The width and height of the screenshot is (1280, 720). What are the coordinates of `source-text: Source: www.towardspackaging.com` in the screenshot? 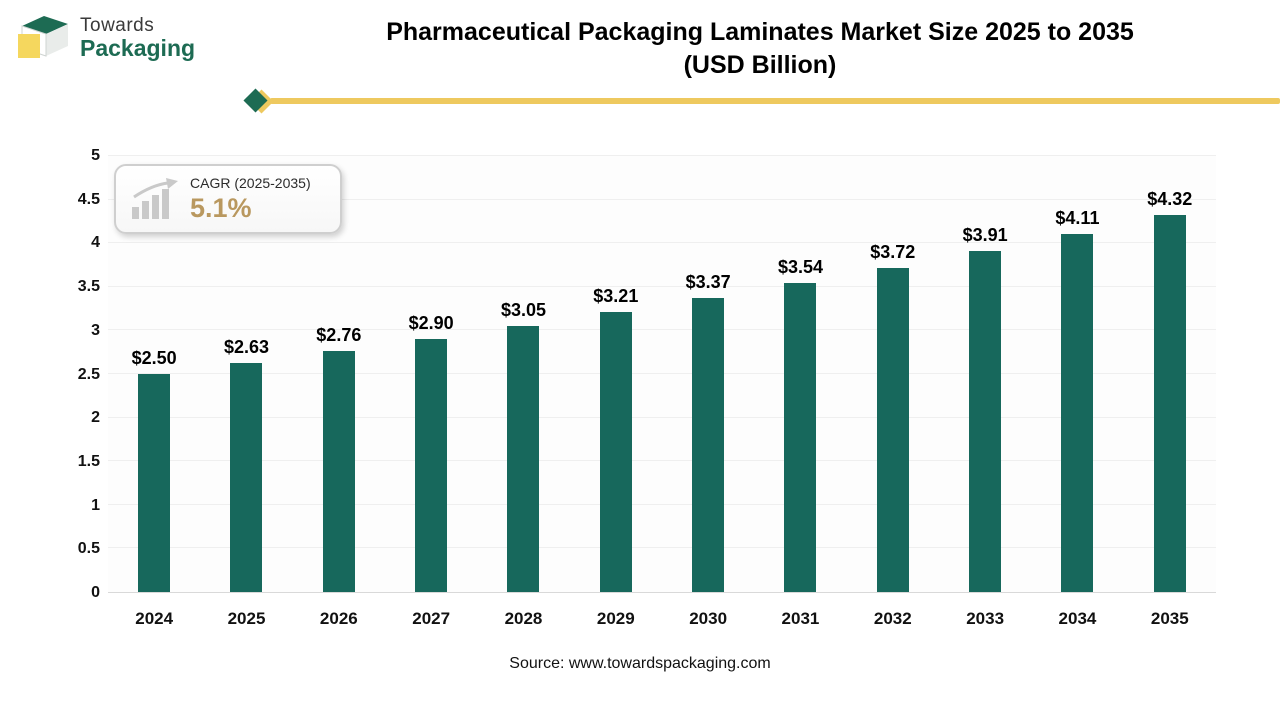 It's located at (640, 663).